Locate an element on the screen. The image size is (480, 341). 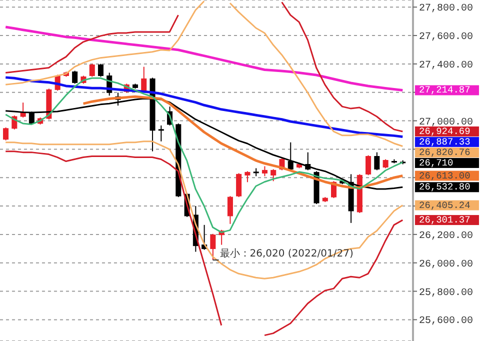
y-tick-label: 27,800.00 is located at coordinates (446, 9).